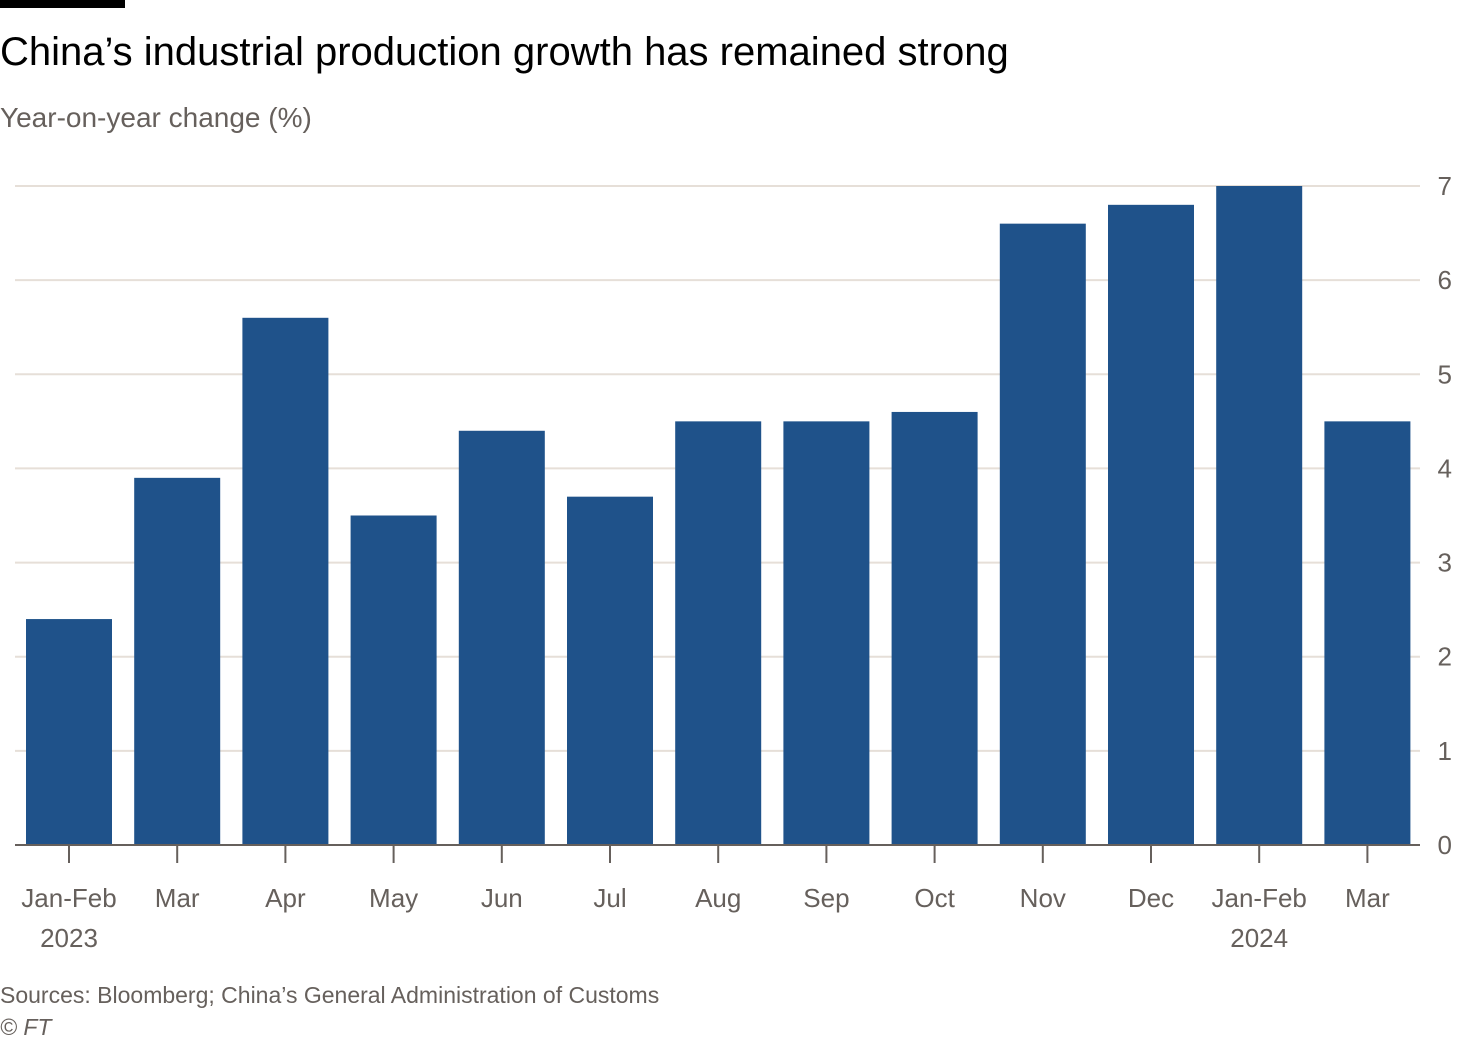 This screenshot has width=1459, height=1042. I want to click on y-tick-label: 3, so click(1445, 563).